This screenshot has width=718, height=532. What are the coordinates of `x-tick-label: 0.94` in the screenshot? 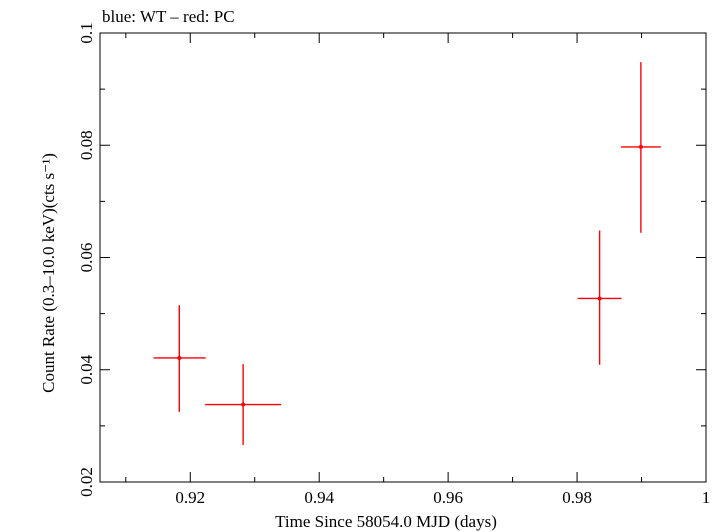 It's located at (319, 497).